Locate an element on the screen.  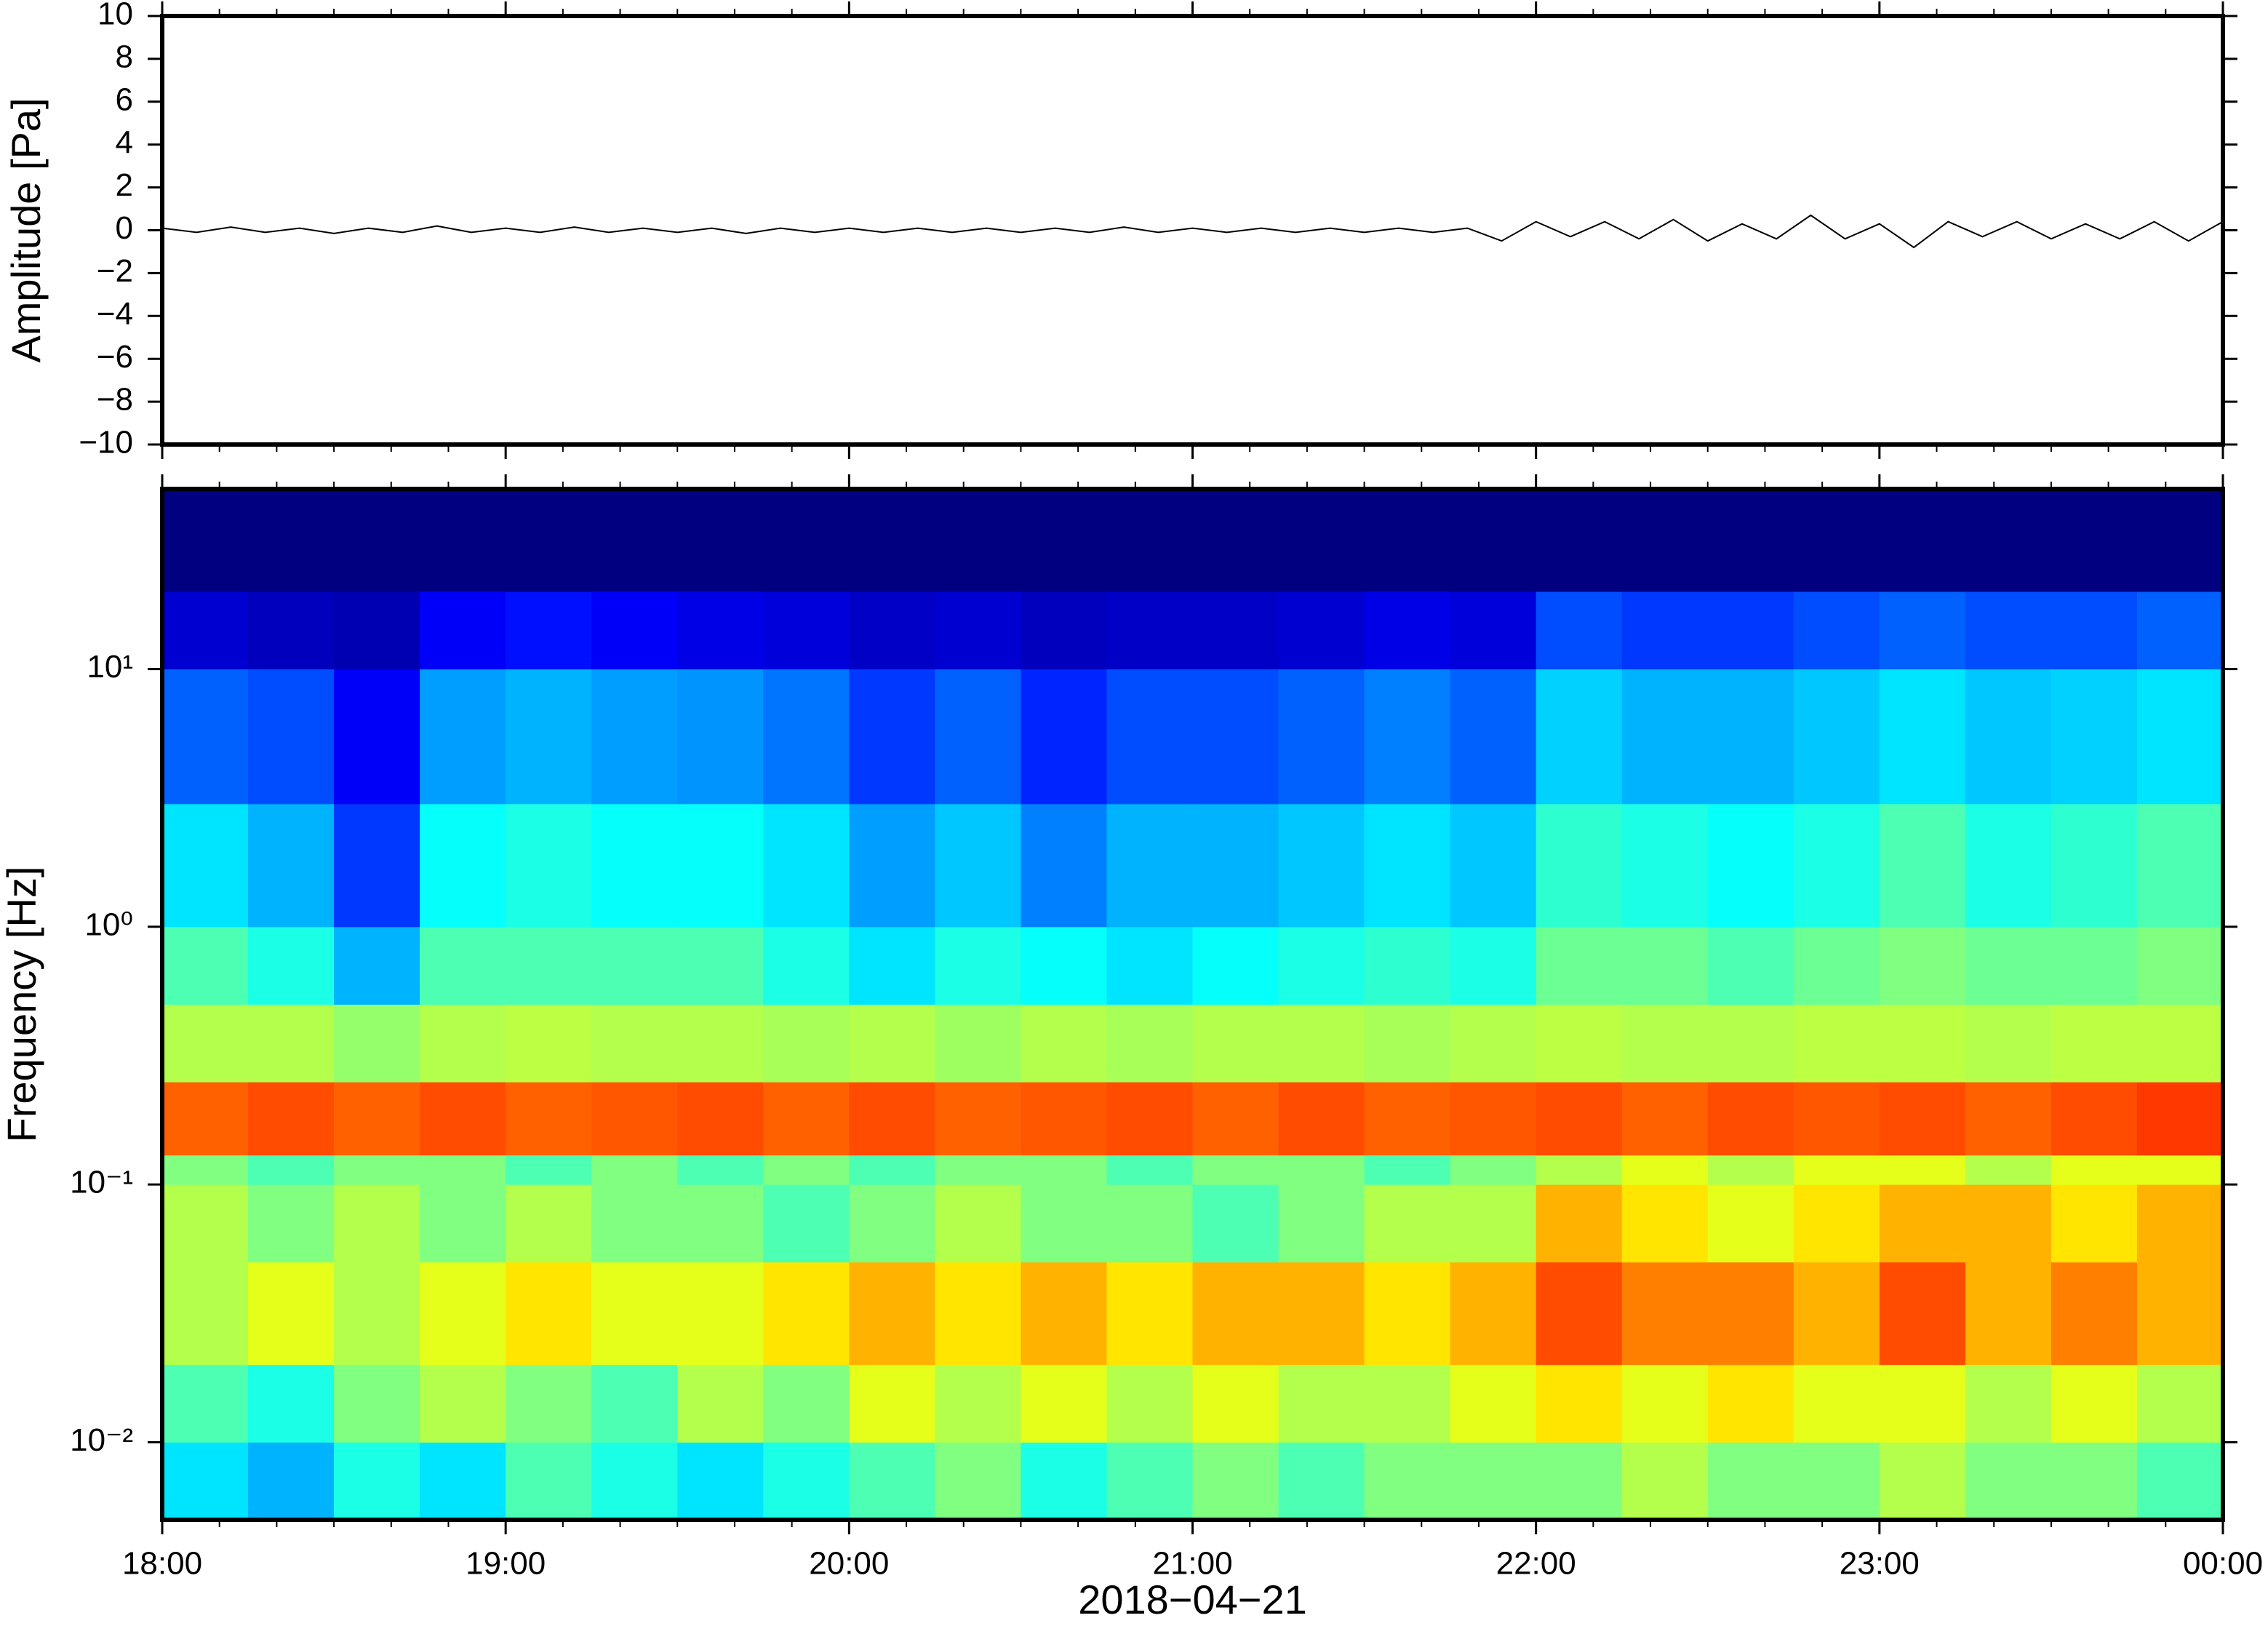
y-tick-label: −4 is located at coordinates (115, 314).